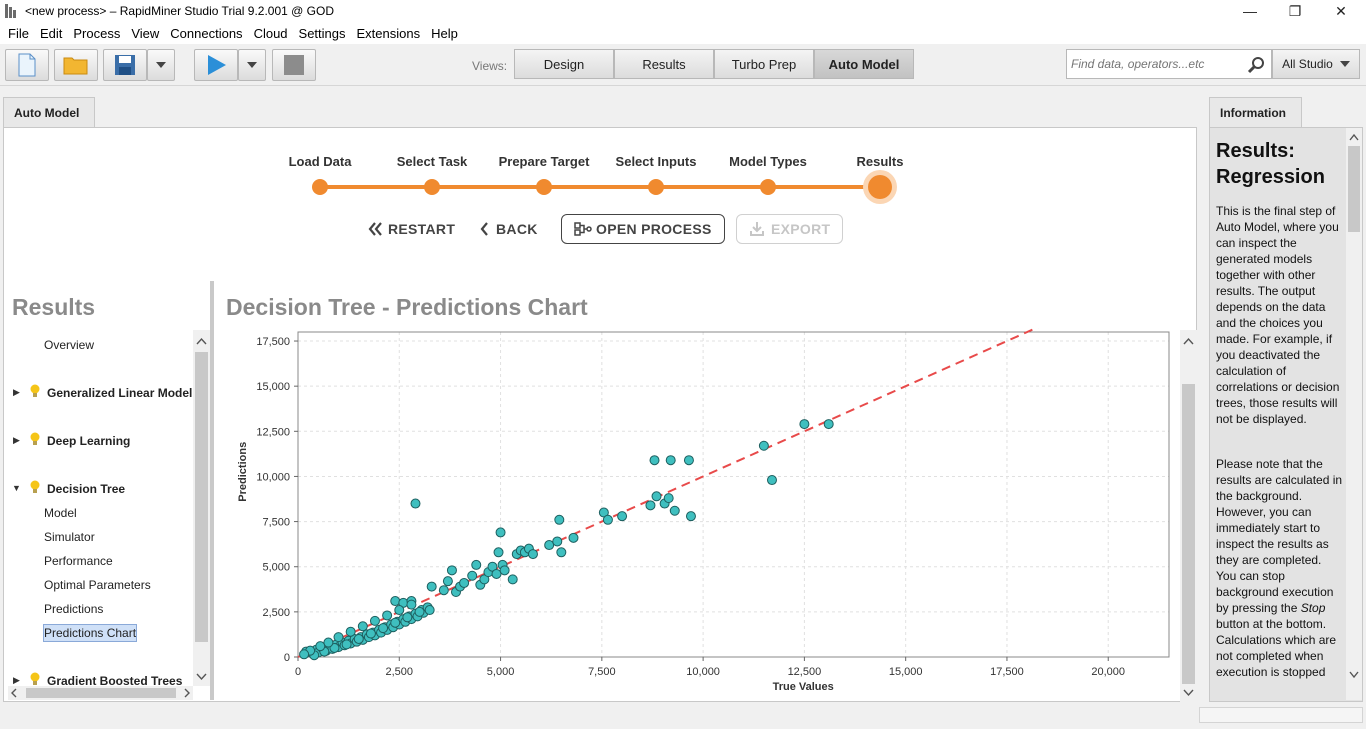  Describe the element at coordinates (1255, 112) in the screenshot. I see `tab-information: Information` at that location.